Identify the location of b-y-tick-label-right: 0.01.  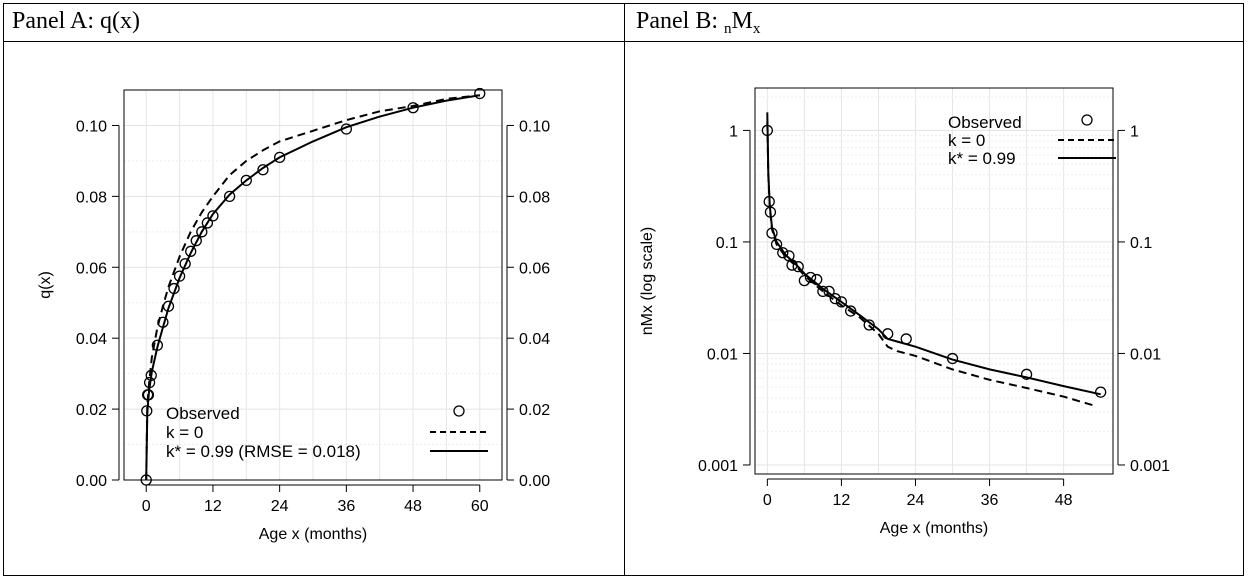
(1145, 354).